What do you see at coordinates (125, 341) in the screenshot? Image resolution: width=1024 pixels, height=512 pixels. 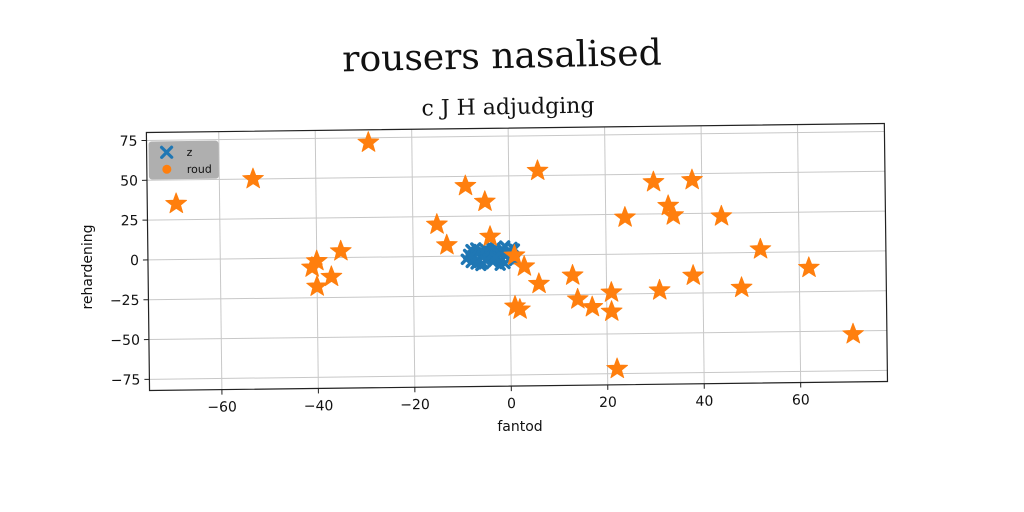 I see `y-tick-label: −50` at bounding box center [125, 341].